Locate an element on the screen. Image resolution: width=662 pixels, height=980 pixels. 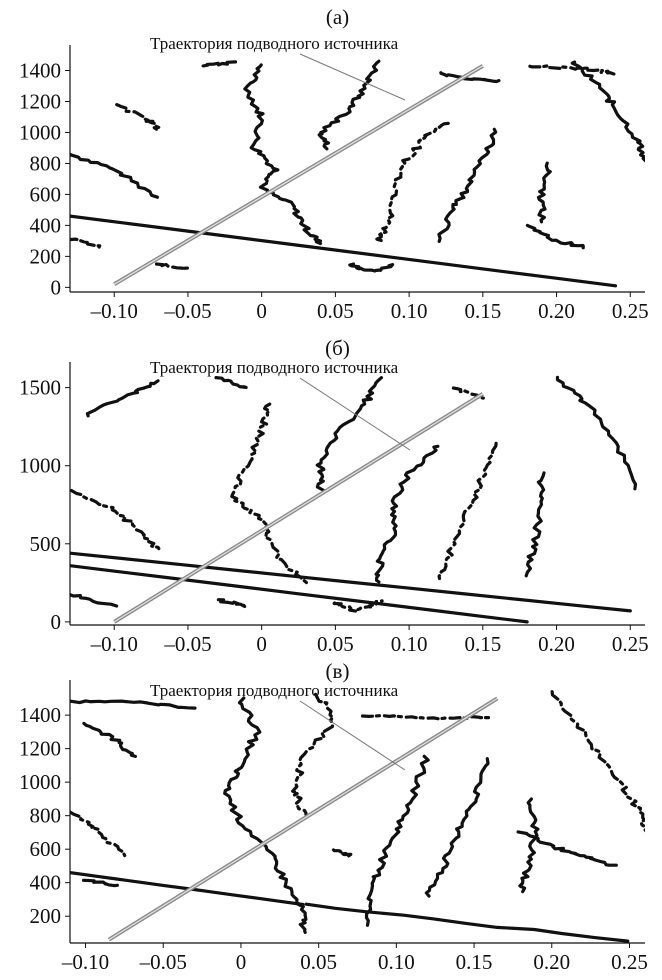
y-tick-label: 1500 is located at coordinates (40, 388).